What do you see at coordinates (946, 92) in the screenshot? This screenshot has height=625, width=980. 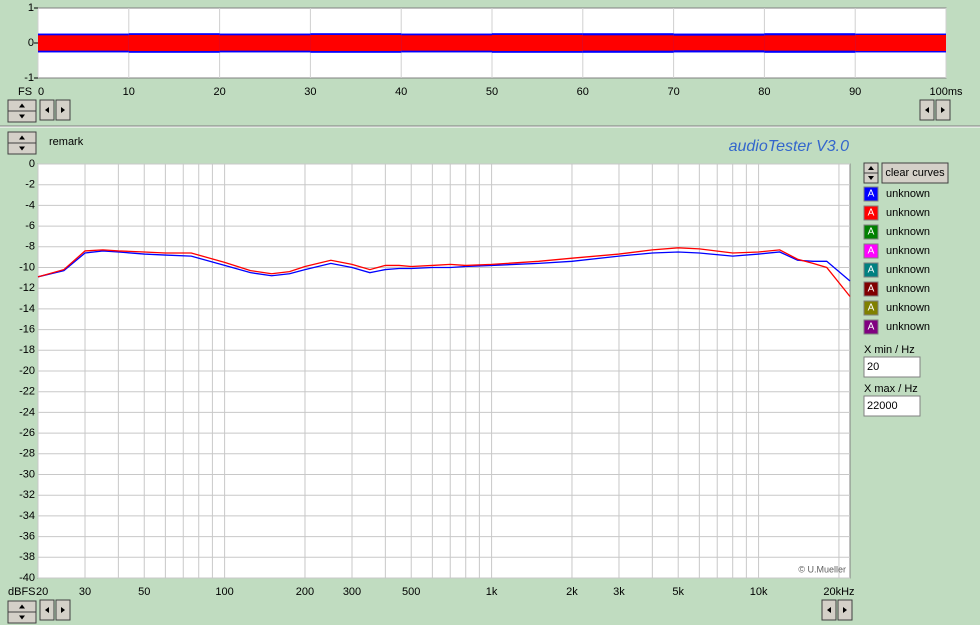 I see `x-tick-label: 100ms` at bounding box center [946, 92].